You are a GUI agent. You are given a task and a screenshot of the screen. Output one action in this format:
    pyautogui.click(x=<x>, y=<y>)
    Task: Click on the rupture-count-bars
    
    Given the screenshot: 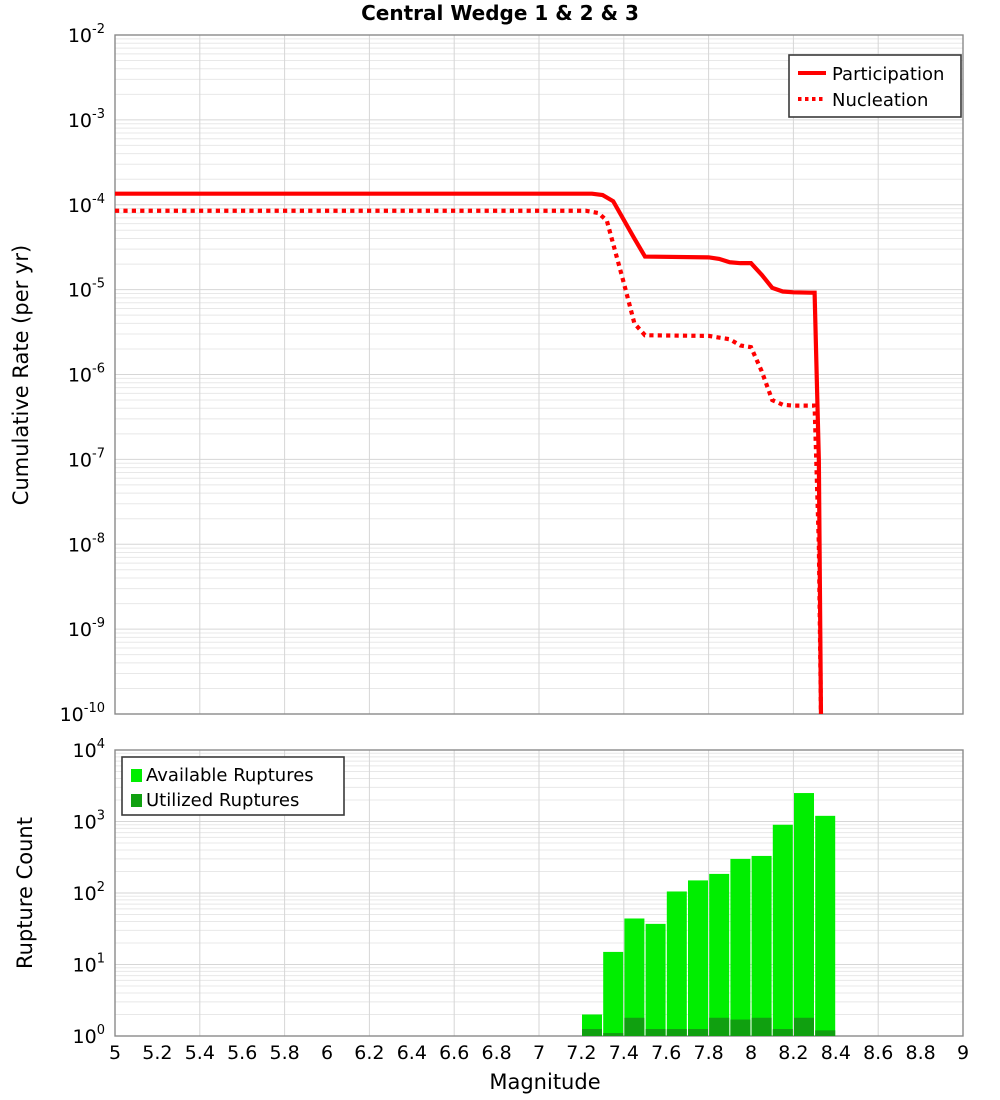 What is the action you would take?
    pyautogui.click(x=709, y=914)
    